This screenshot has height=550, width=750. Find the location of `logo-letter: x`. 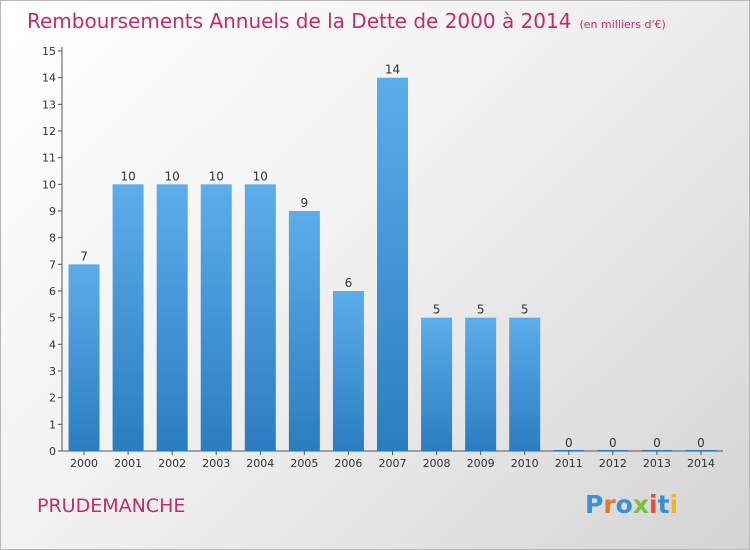

logo-letter: x is located at coordinates (640, 504).